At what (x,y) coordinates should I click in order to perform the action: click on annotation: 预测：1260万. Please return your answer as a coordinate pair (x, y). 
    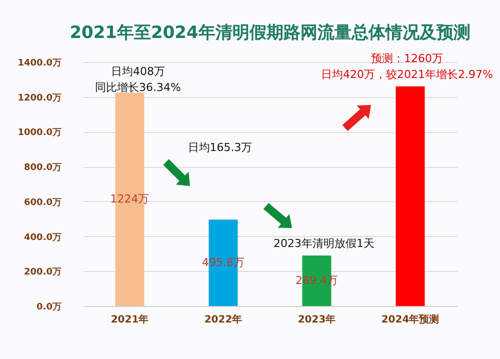
    Looking at the image, I should click on (407, 58).